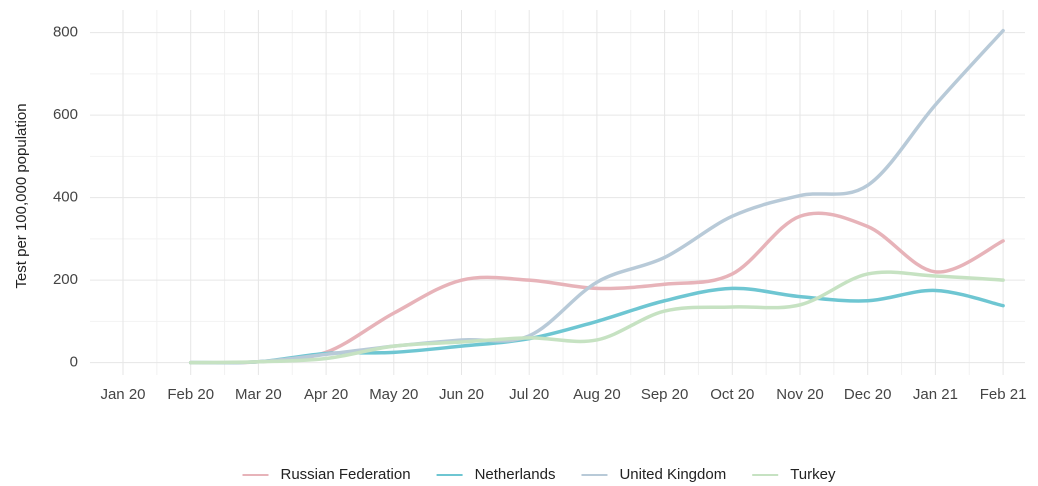  I want to click on x-tick-label: Sep 20, so click(665, 394).